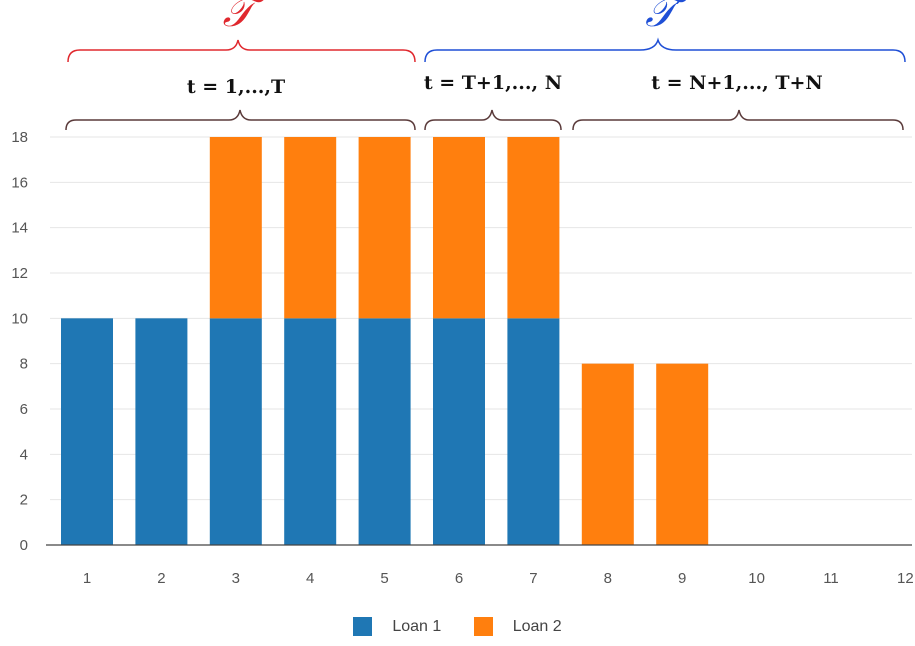 The width and height of the screenshot is (915, 646). Describe the element at coordinates (493, 83) in the screenshot. I see `range-2-label: t = T+1,..., N` at that location.